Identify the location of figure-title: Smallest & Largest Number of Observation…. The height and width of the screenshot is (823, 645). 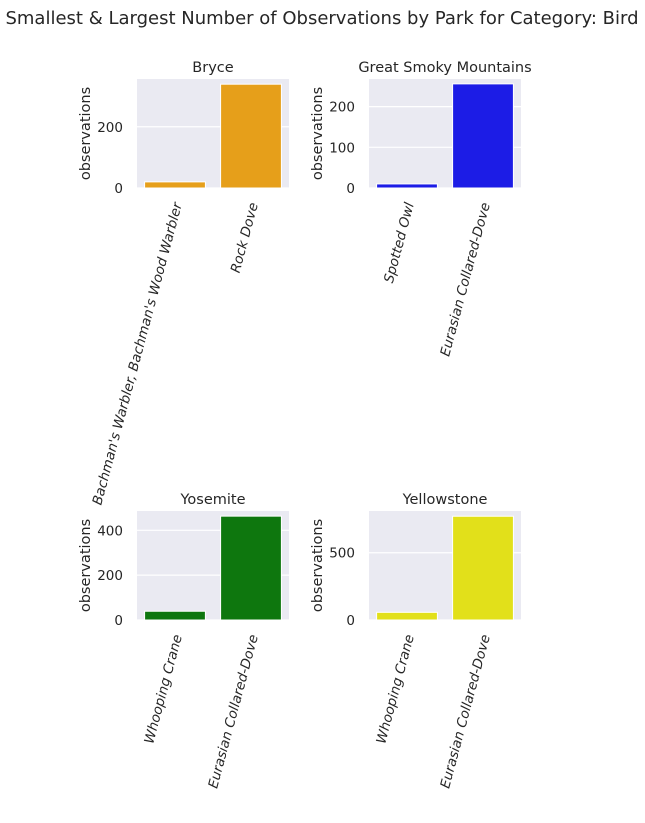
(321, 18).